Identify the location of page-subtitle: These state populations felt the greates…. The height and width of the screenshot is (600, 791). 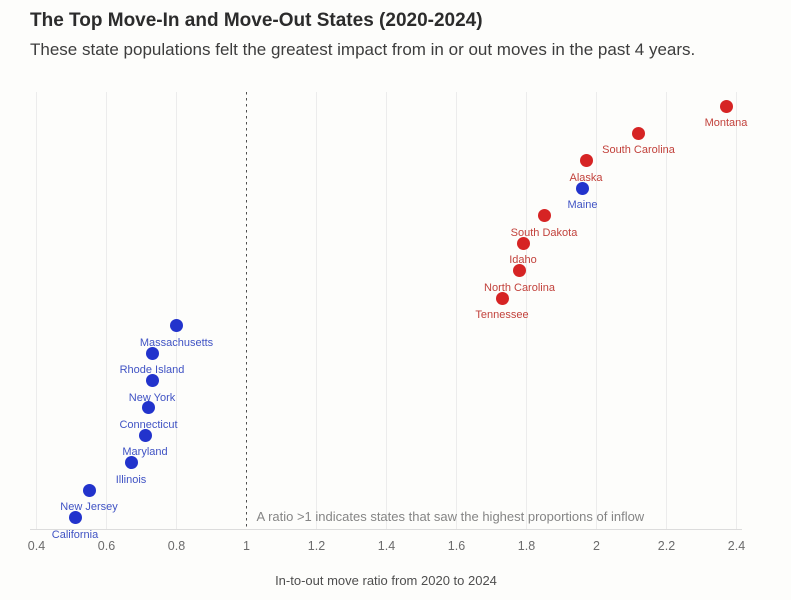
(363, 49).